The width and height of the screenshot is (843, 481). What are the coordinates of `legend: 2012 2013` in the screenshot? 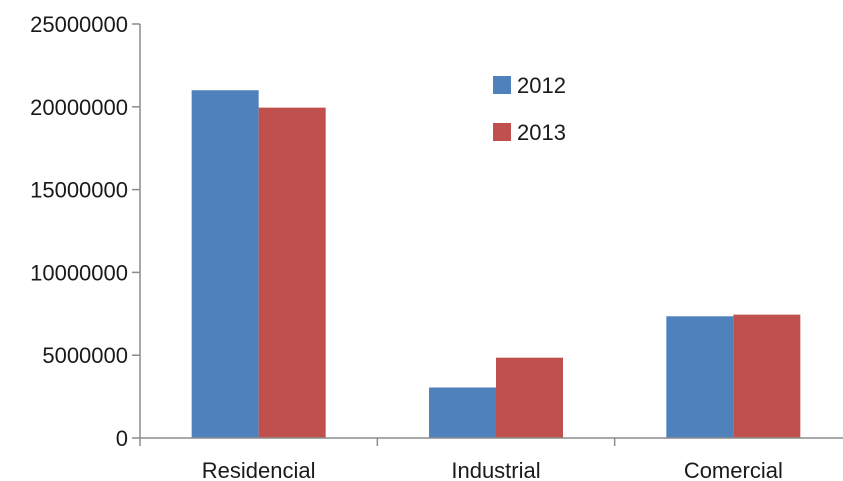 It's located at (529, 109).